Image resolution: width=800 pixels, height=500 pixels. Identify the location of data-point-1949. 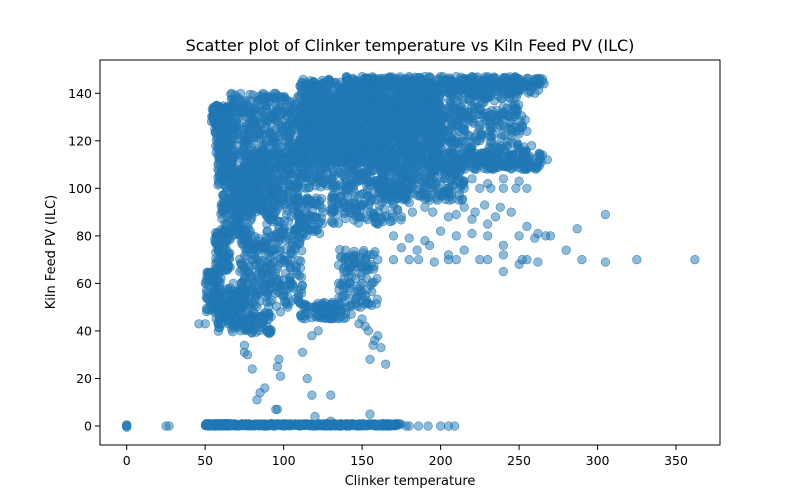
(302, 286).